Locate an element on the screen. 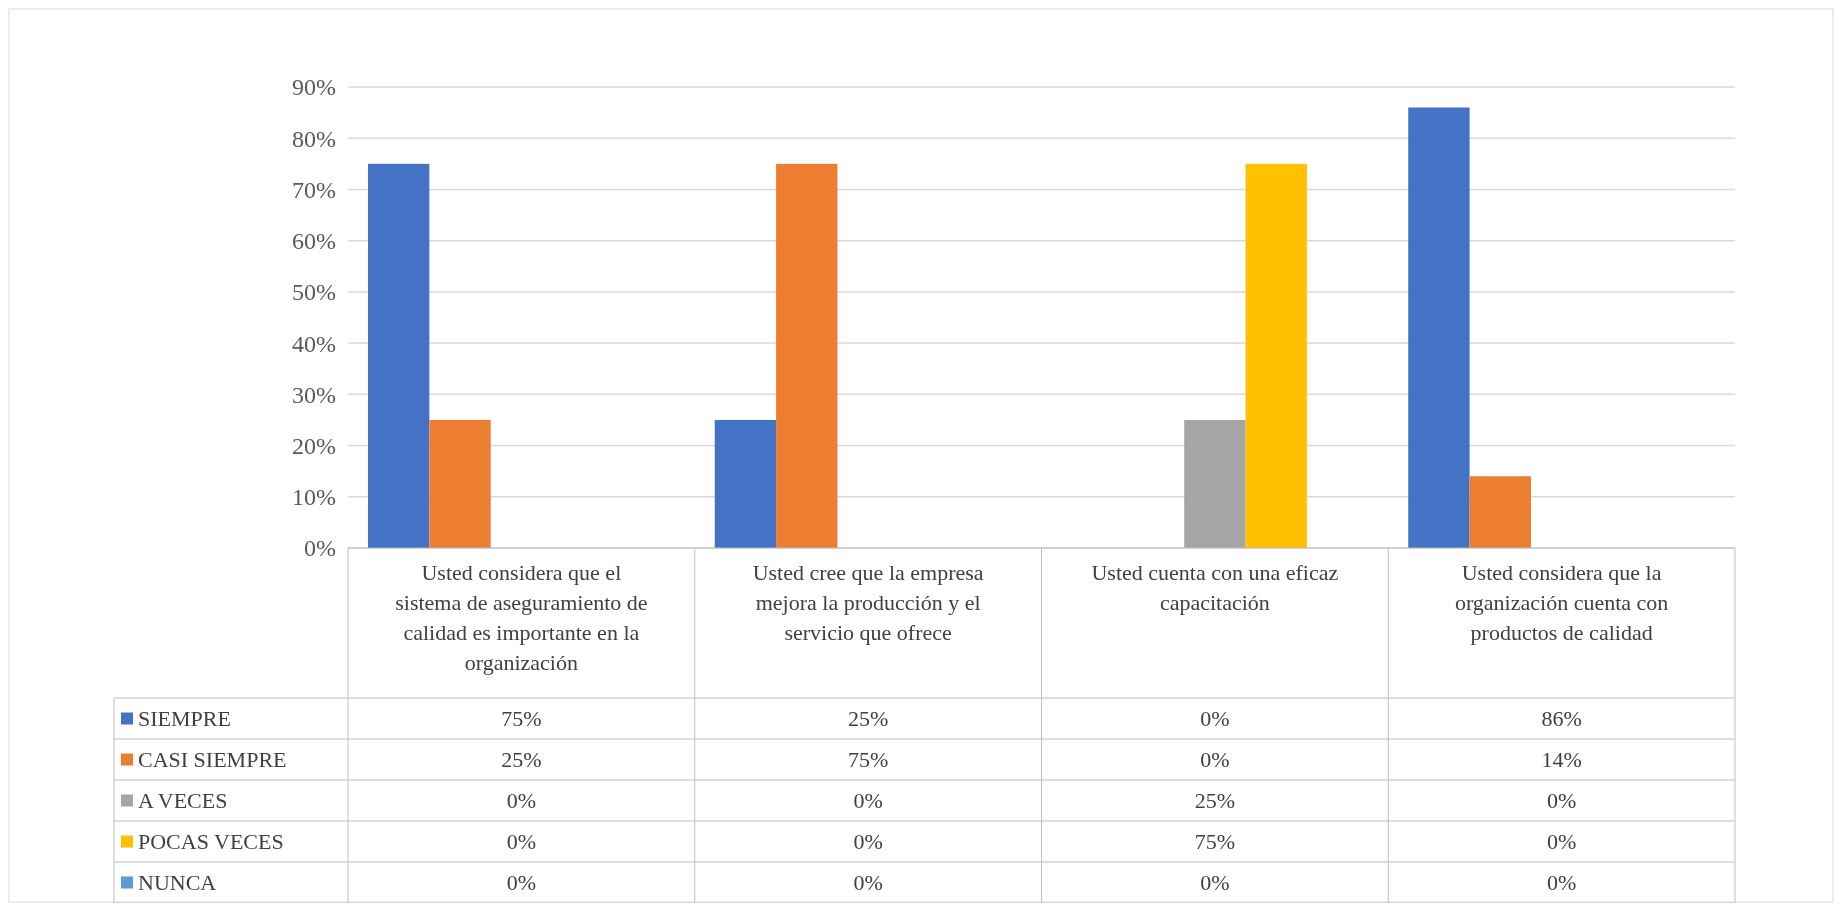 The width and height of the screenshot is (1842, 911). y-tick-label: 70% is located at coordinates (314, 189).